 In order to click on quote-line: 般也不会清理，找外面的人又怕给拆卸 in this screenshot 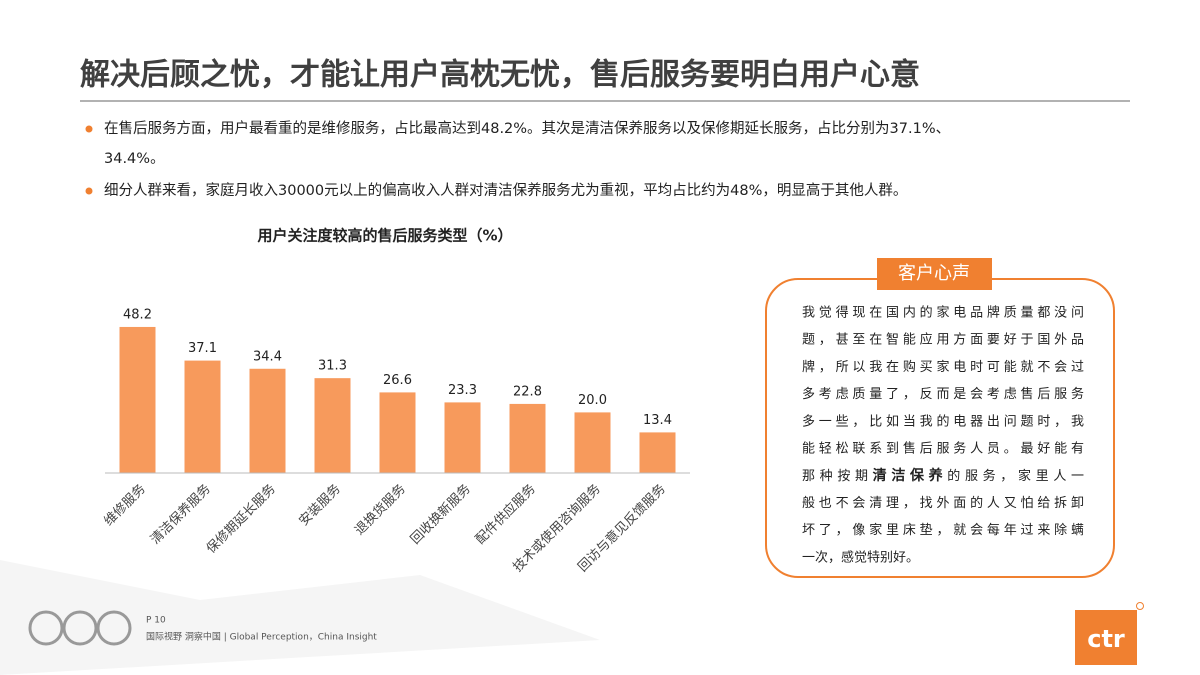, I will do `click(943, 503)`.